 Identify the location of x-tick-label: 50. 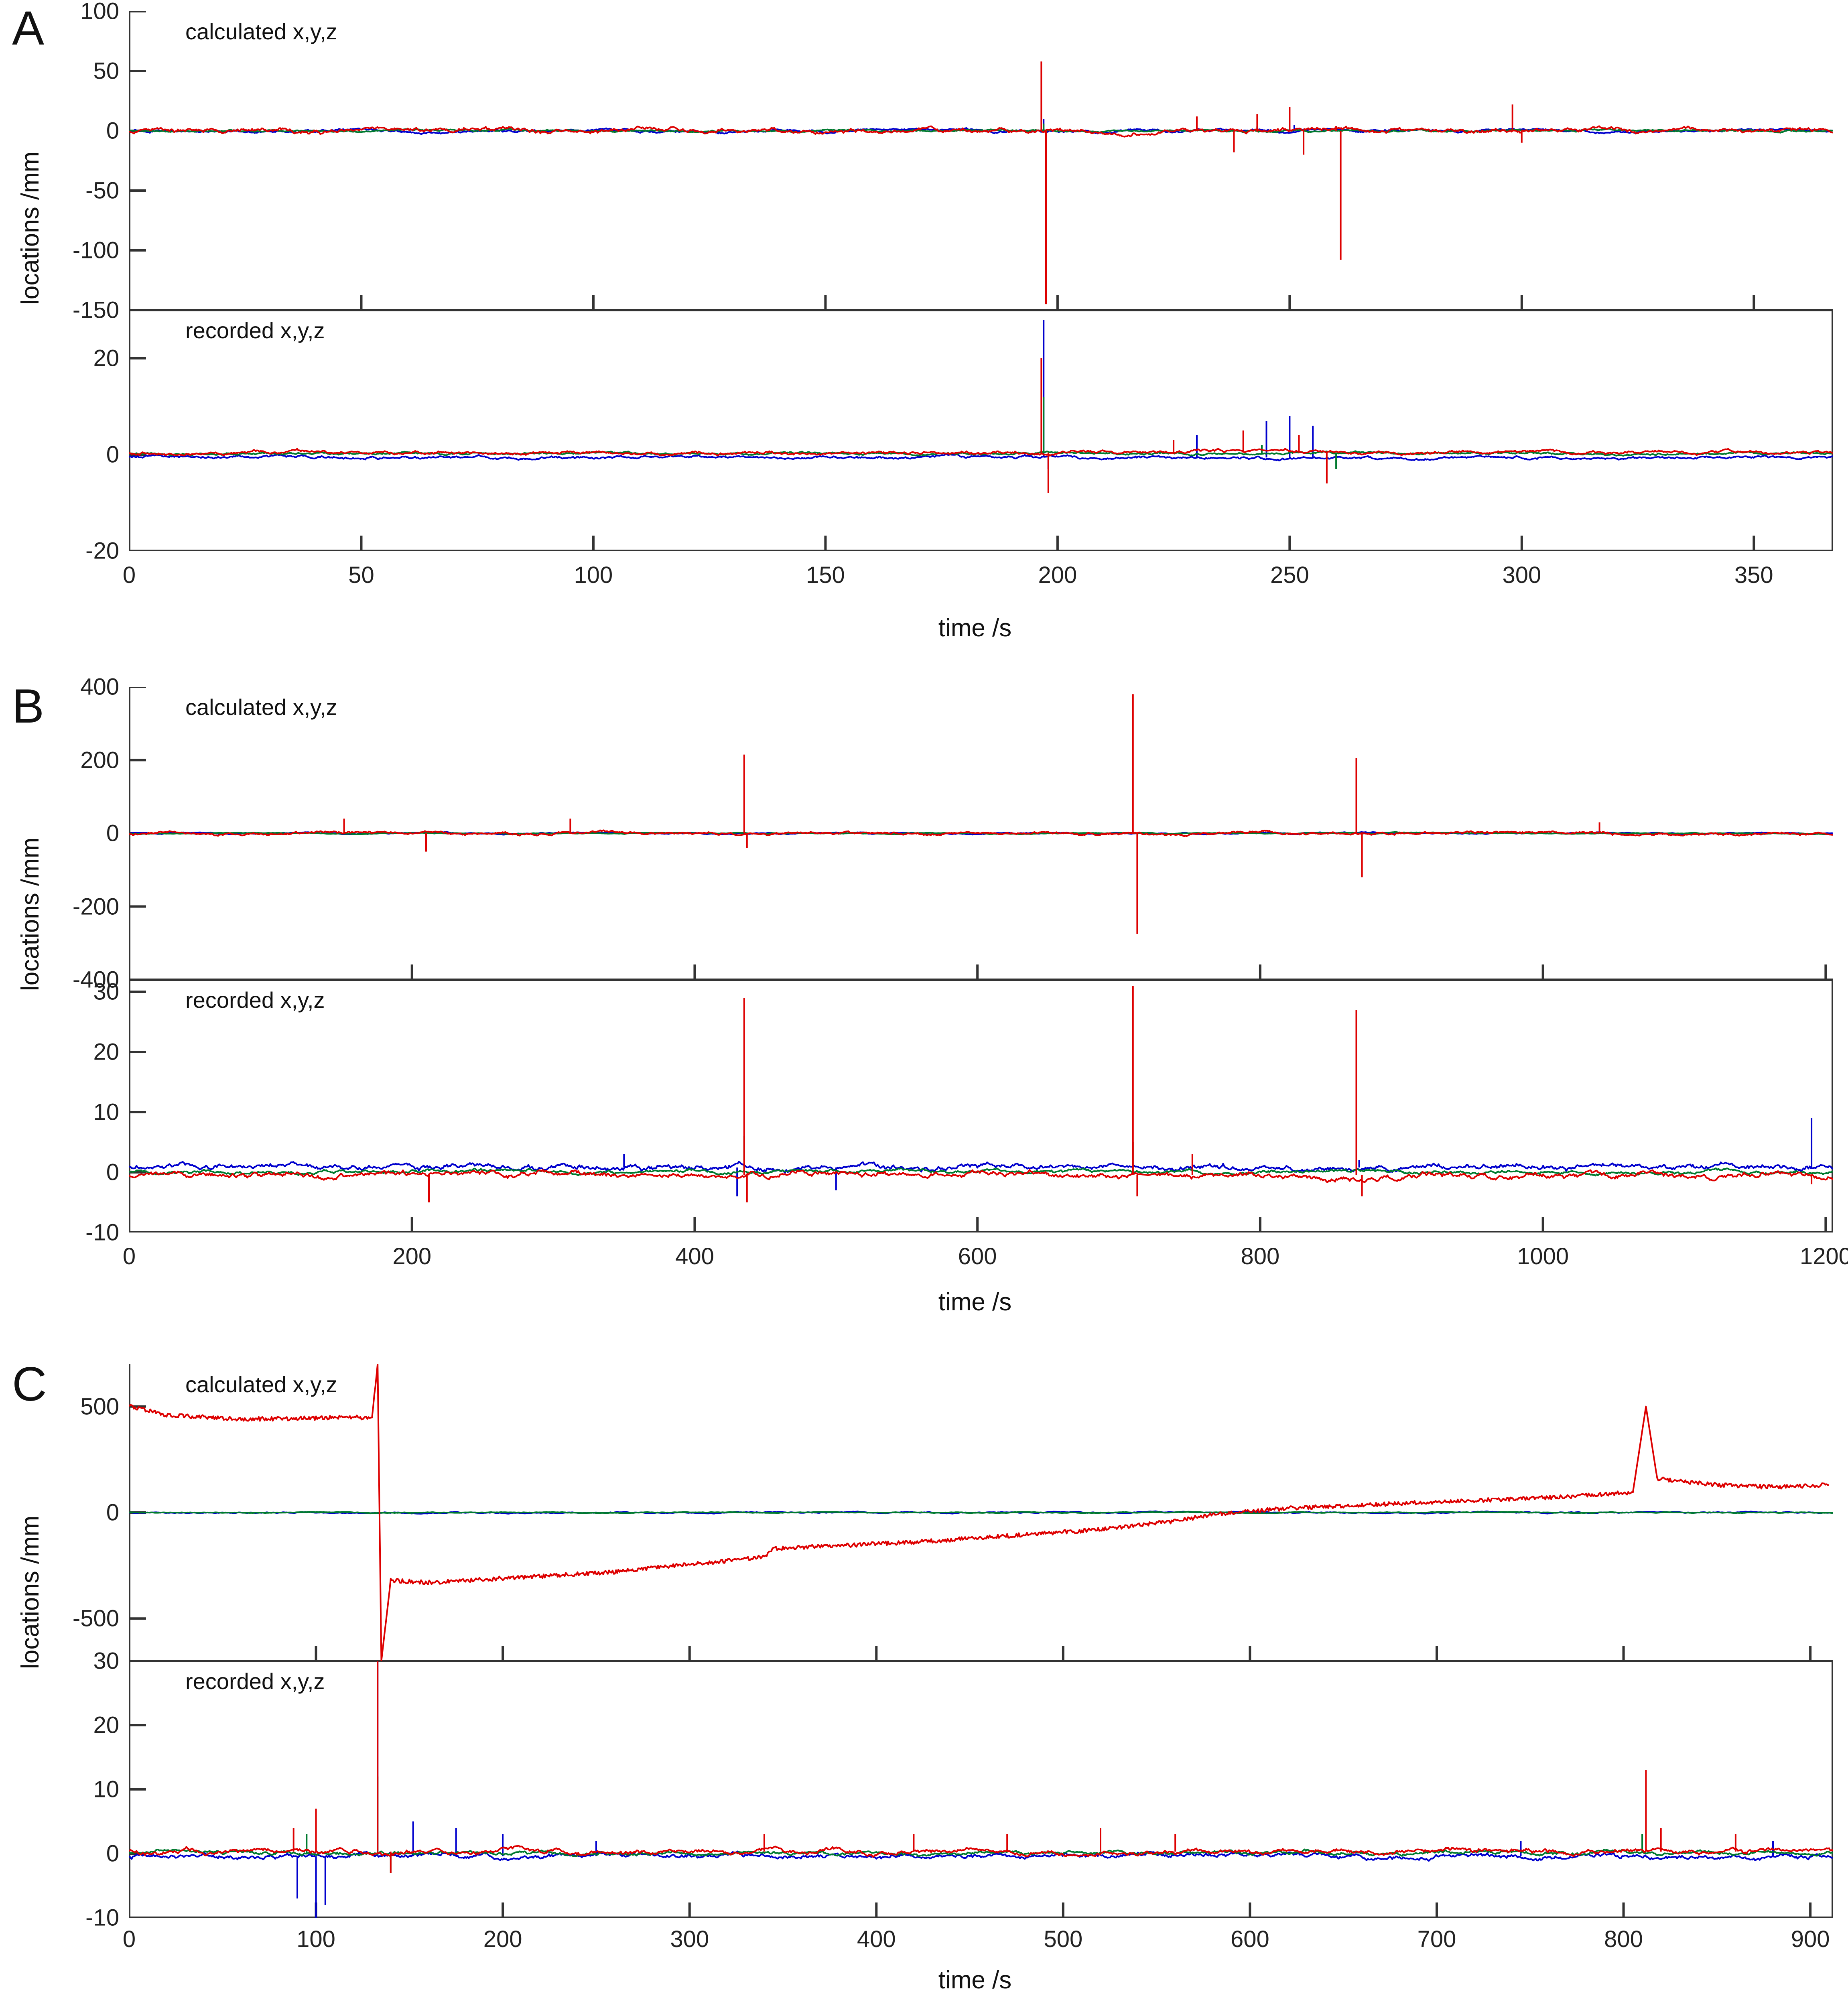
(361, 575).